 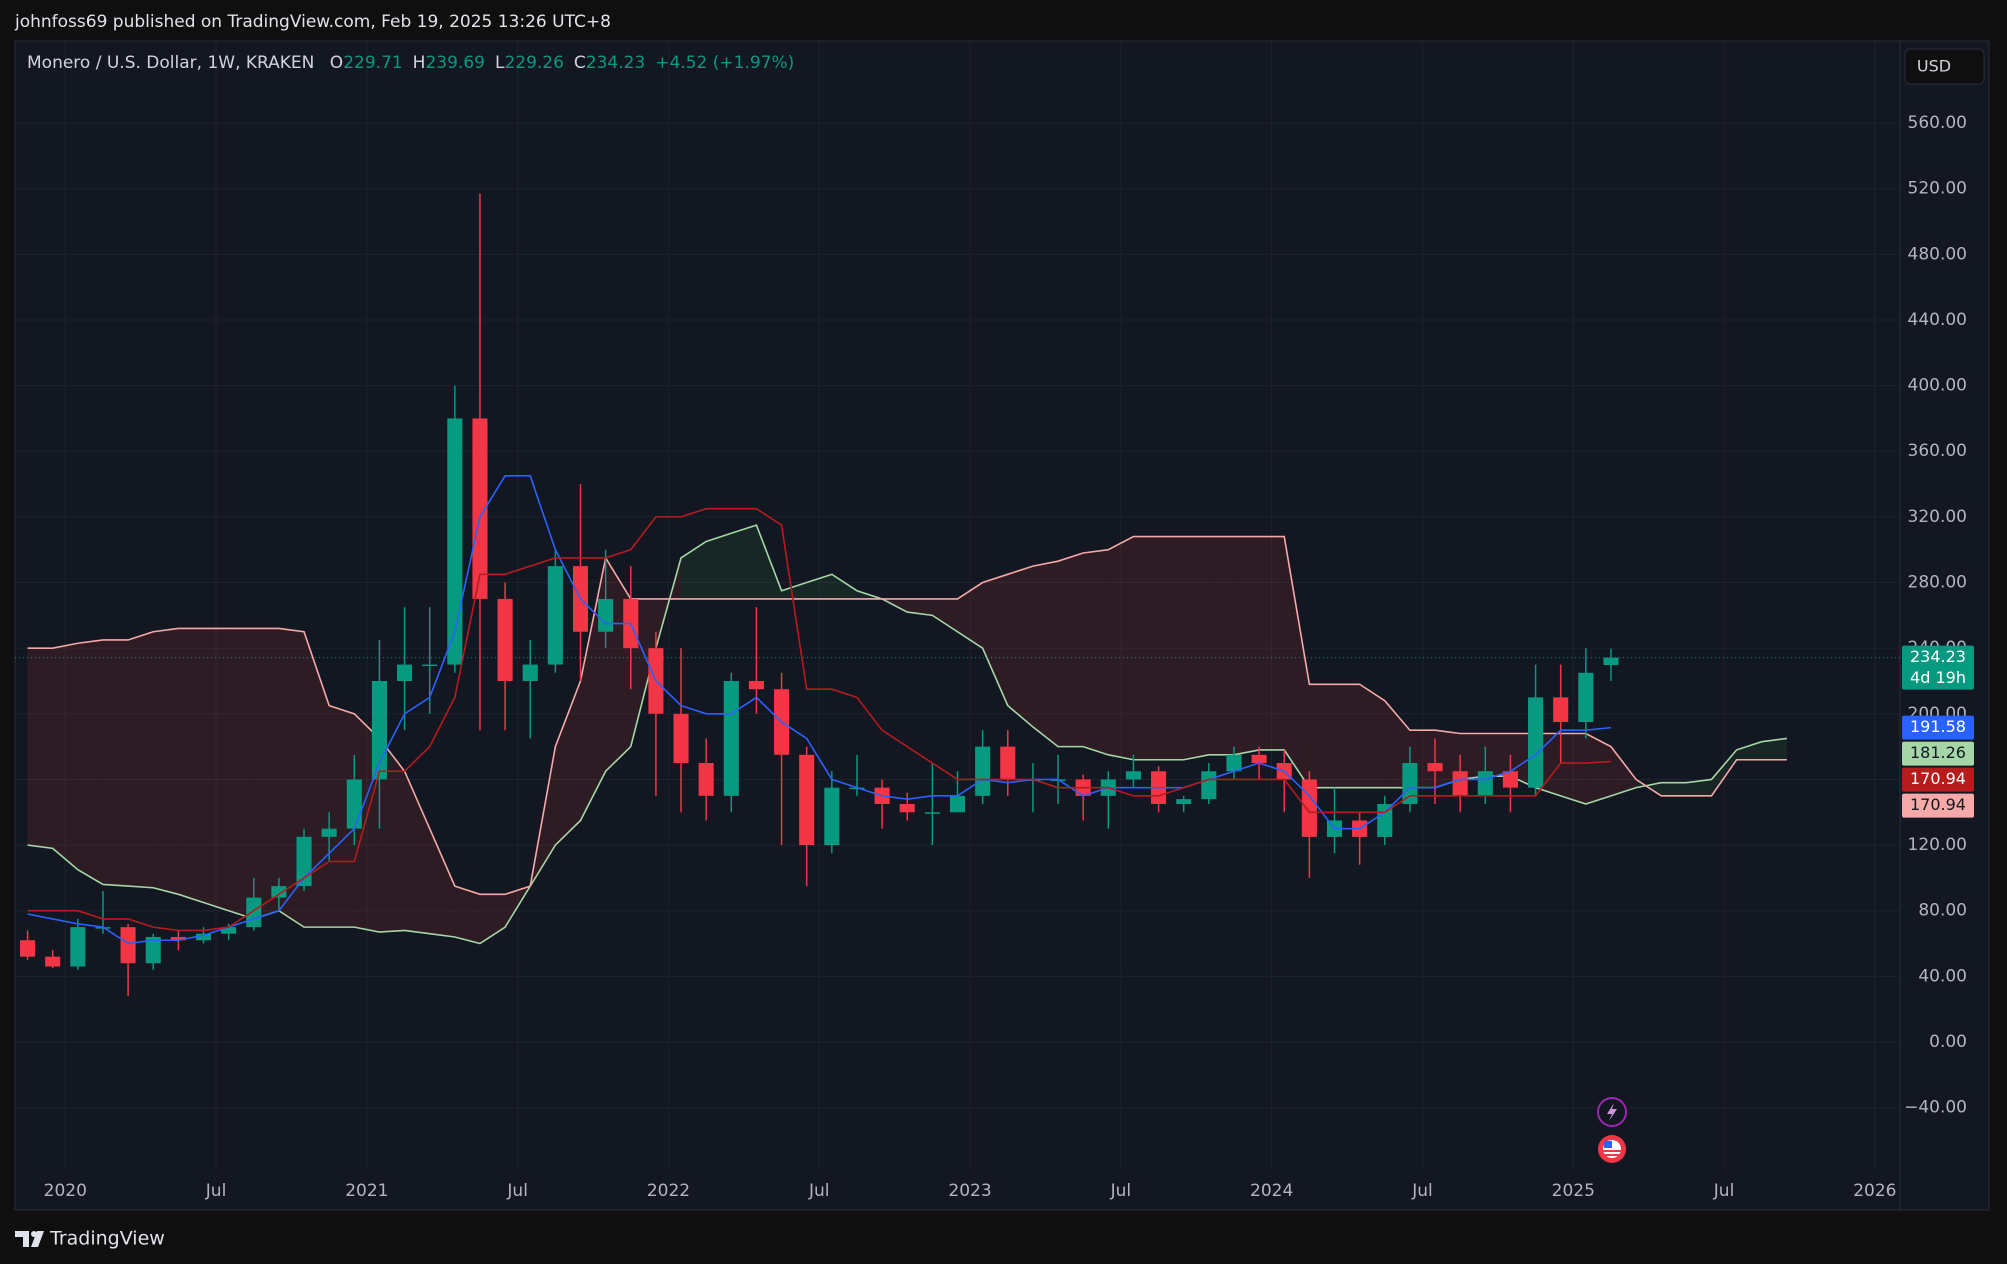 I want to click on lightning, so click(x=1612, y=1112).